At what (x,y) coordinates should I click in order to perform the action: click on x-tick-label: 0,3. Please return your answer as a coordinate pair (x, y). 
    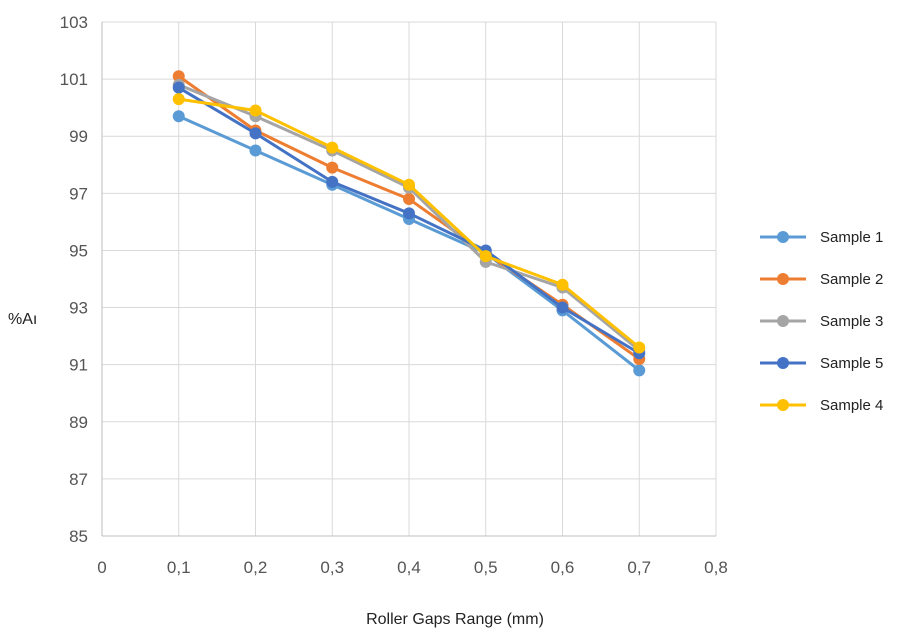
    Looking at the image, I should click on (332, 567).